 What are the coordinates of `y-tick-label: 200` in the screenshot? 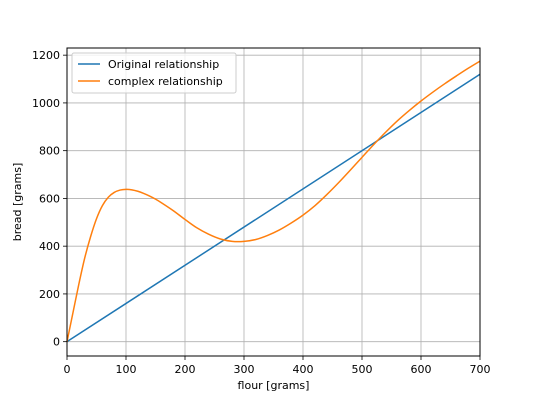 It's located at (49, 294).